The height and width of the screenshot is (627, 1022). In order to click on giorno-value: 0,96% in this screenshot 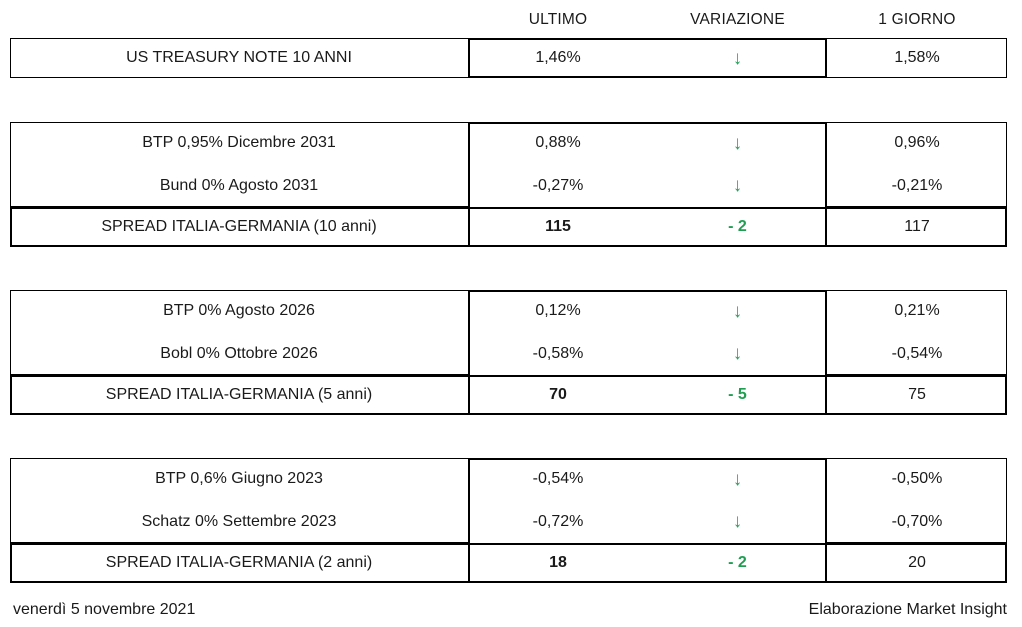, I will do `click(917, 142)`.